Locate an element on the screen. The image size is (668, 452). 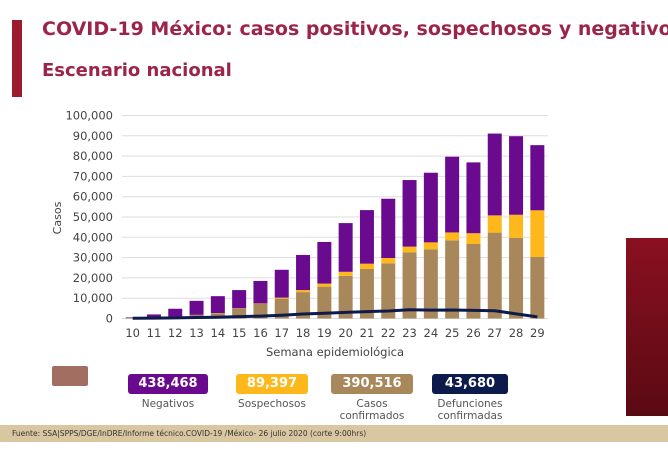
y-tick-label: 10,000 is located at coordinates (93, 298).